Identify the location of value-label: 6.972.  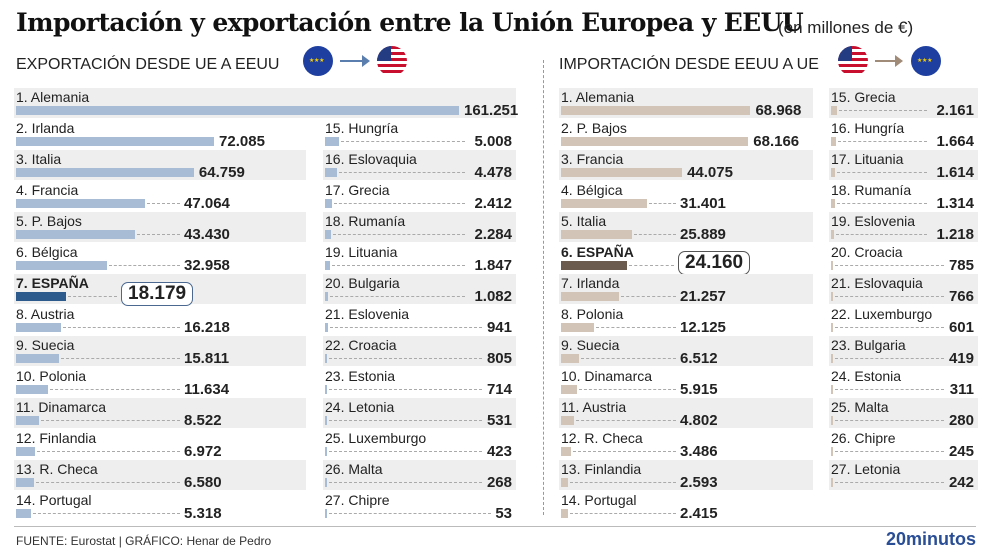
(203, 451).